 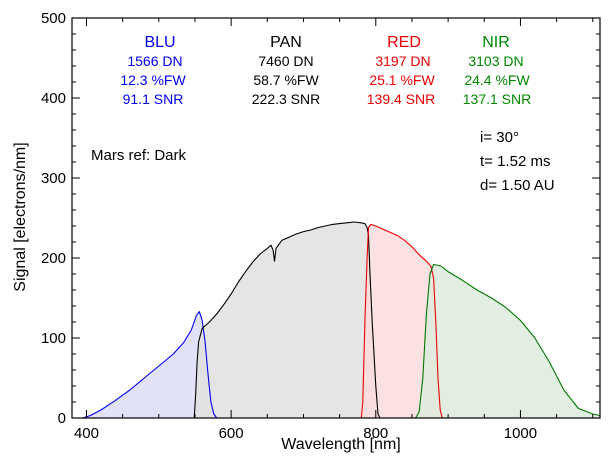 What do you see at coordinates (375, 433) in the screenshot?
I see `x-tick-label: 800` at bounding box center [375, 433].